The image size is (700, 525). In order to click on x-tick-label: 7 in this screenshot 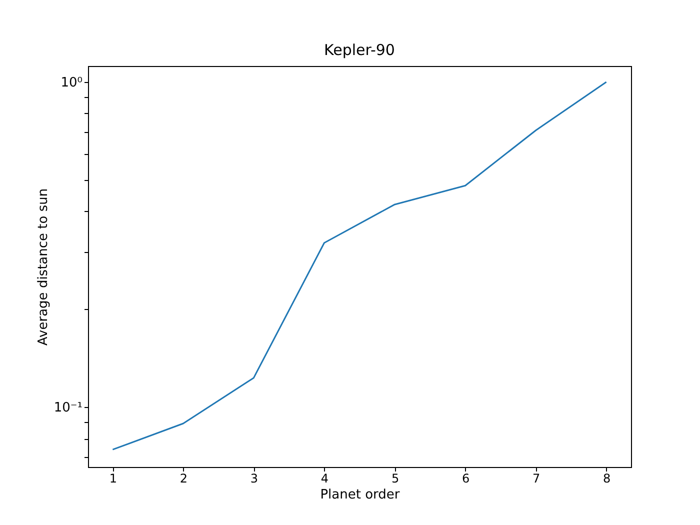, I will do `click(536, 479)`.